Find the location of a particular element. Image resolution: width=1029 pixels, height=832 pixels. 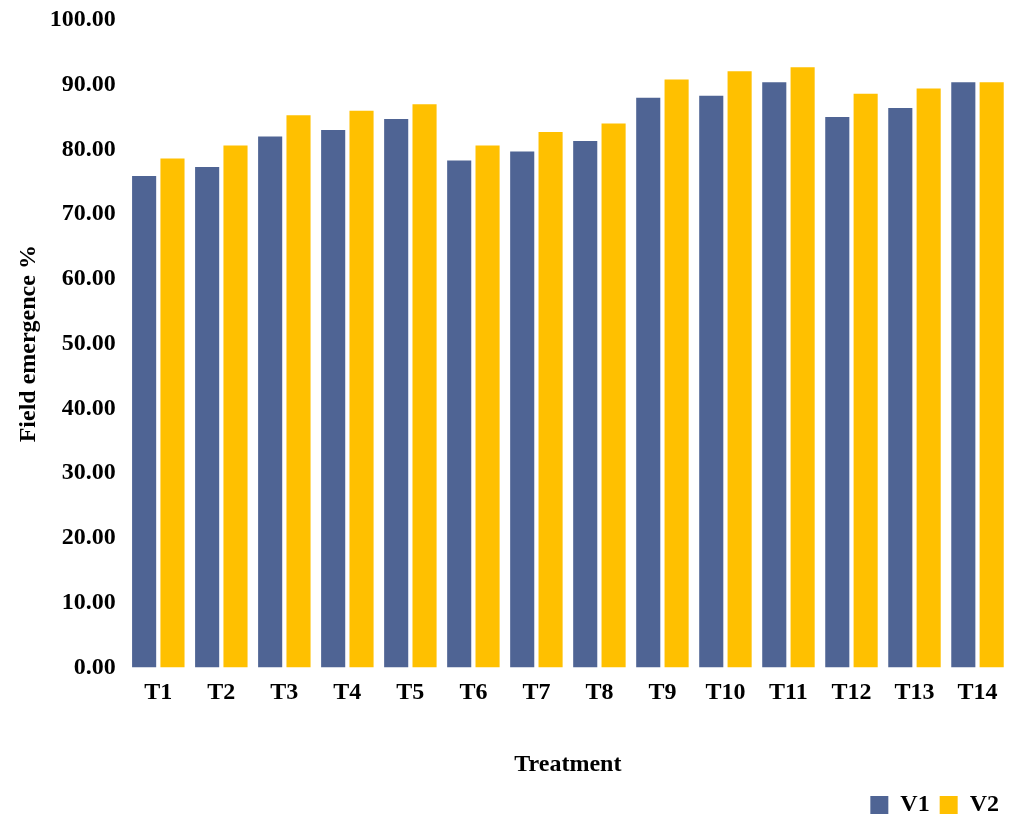

x-tick-label: T13 is located at coordinates (914, 691).